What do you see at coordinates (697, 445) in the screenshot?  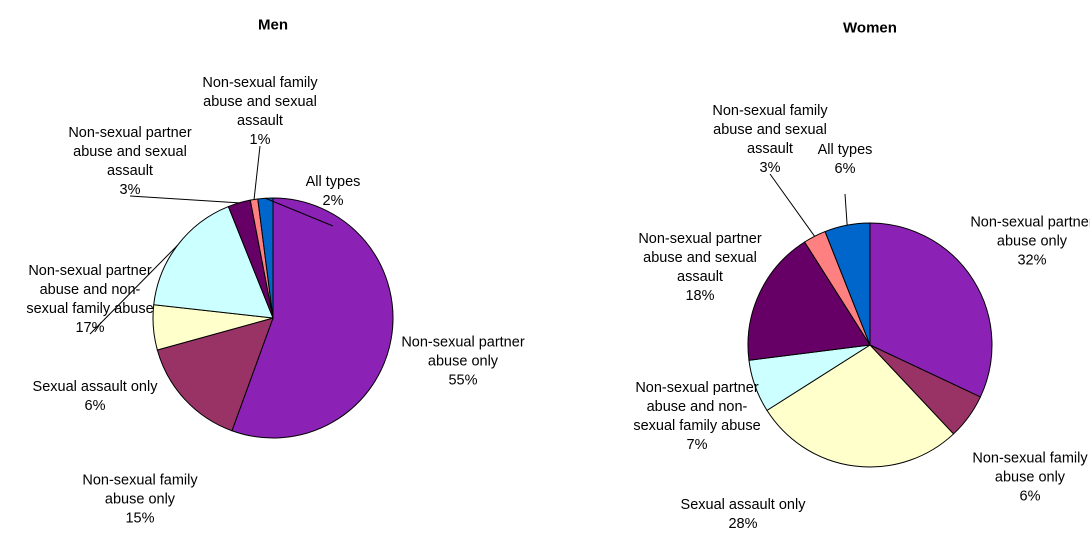 I see `value-label: 7%` at bounding box center [697, 445].